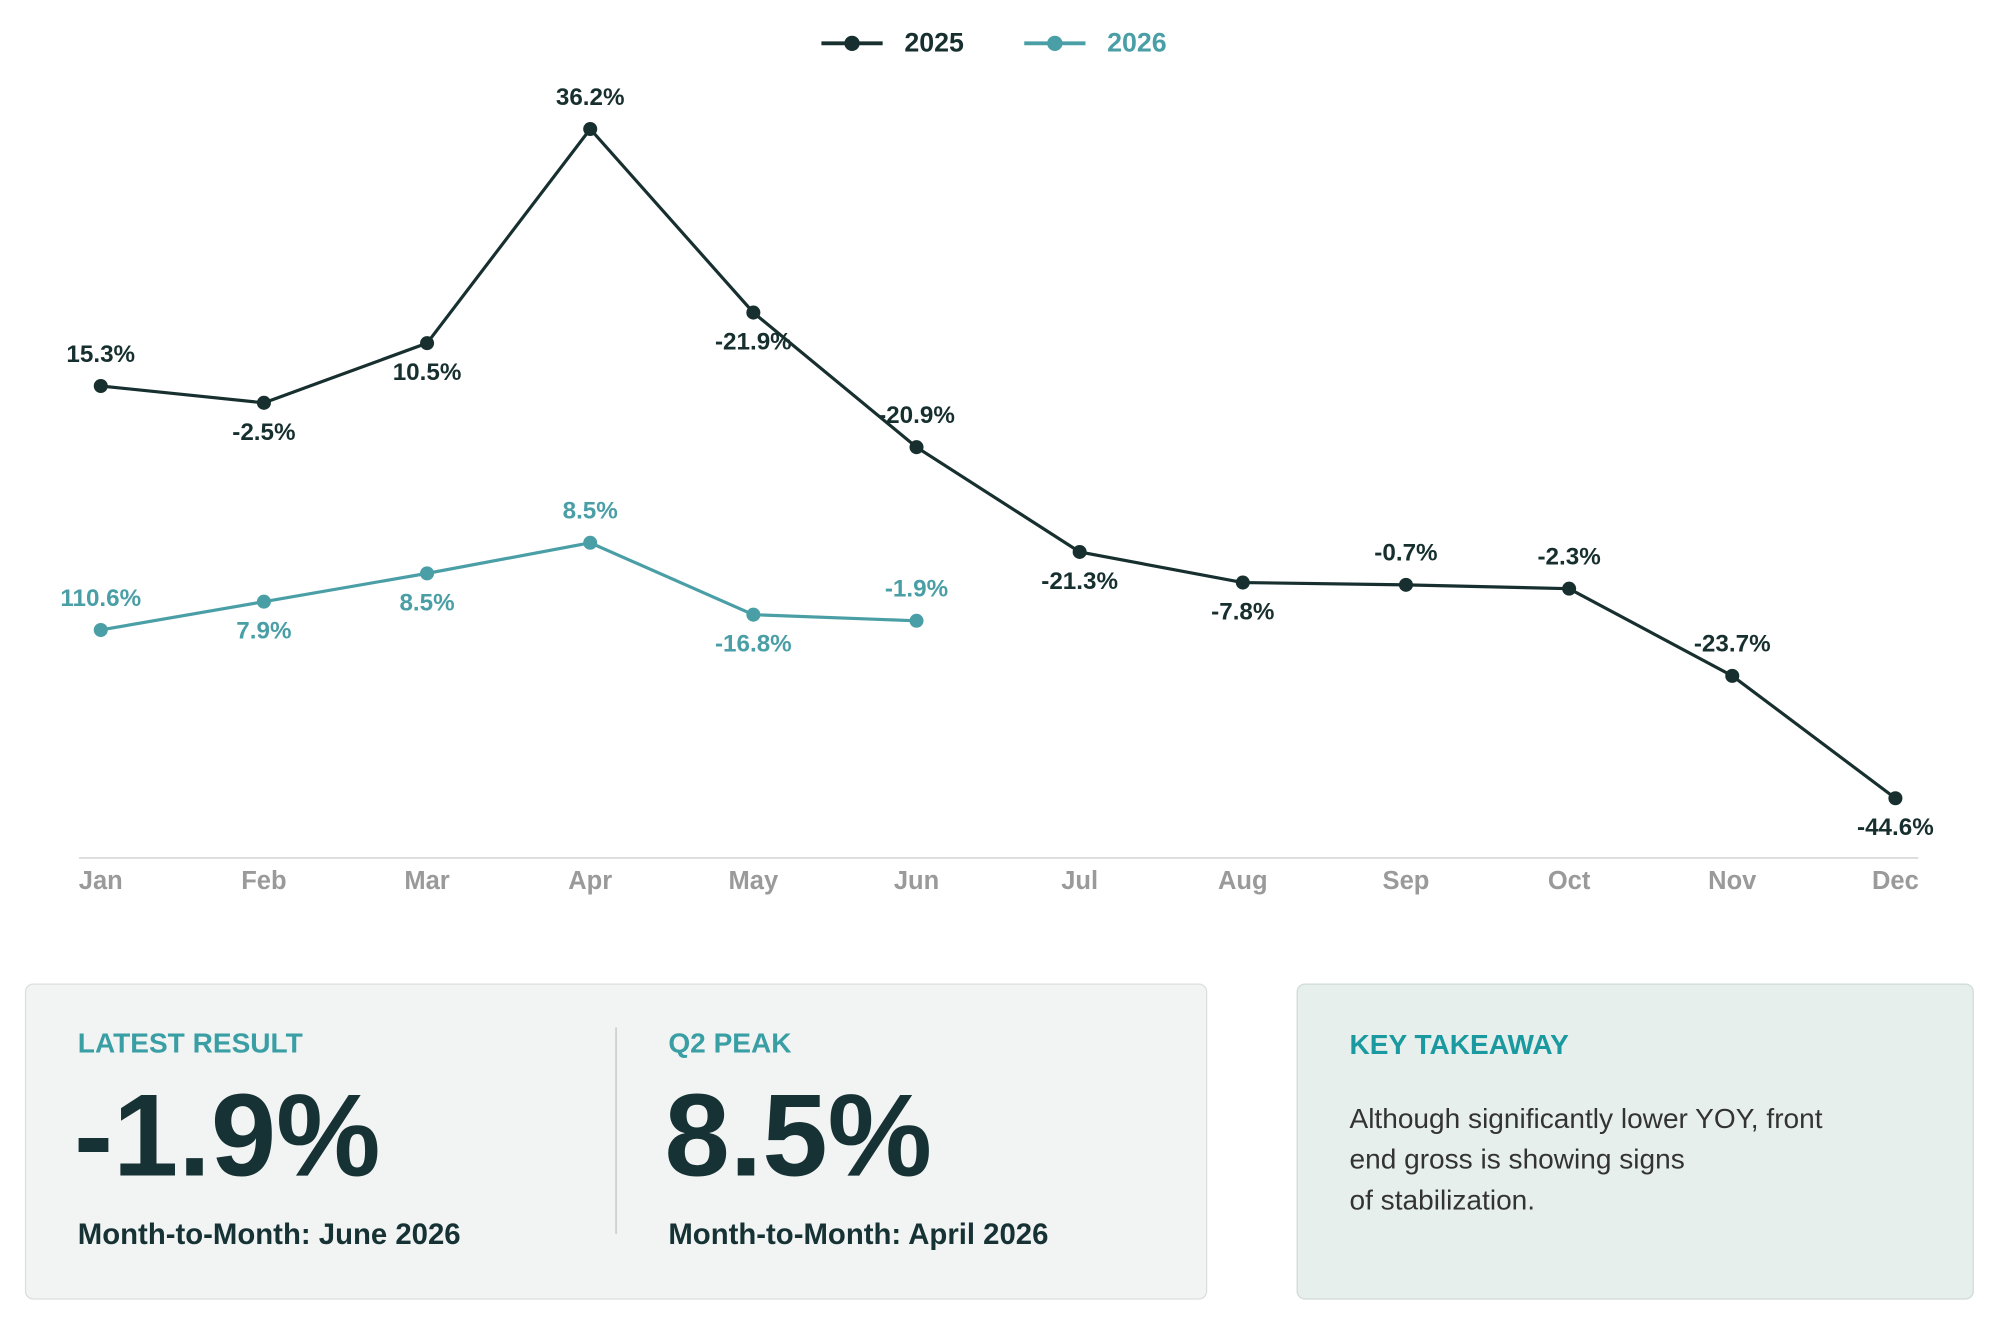 The width and height of the screenshot is (2000, 1327). Describe the element at coordinates (1635, 1141) in the screenshot. I see `takeaway-card` at that location.